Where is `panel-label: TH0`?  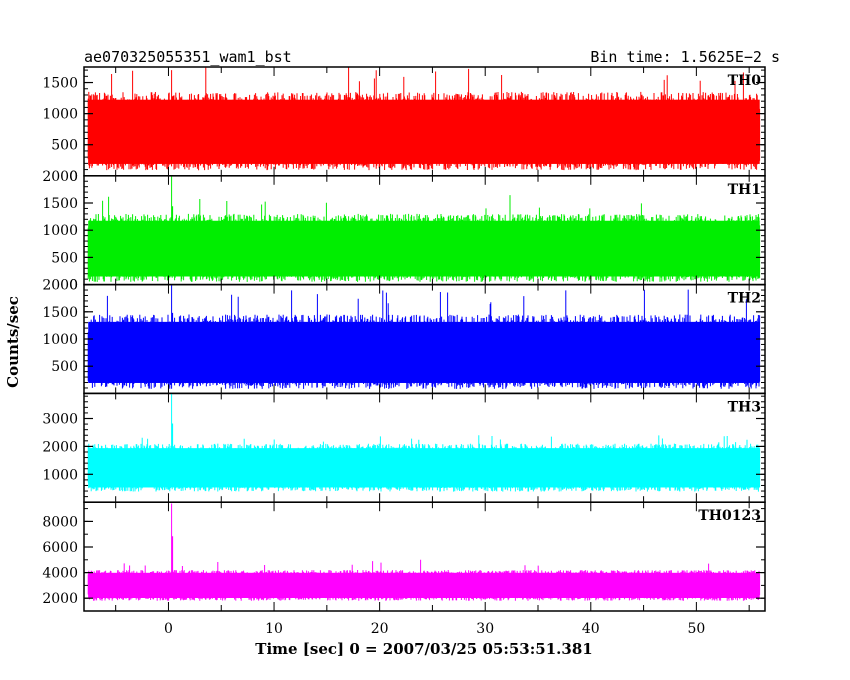
panel-label: TH0 is located at coordinates (745, 81).